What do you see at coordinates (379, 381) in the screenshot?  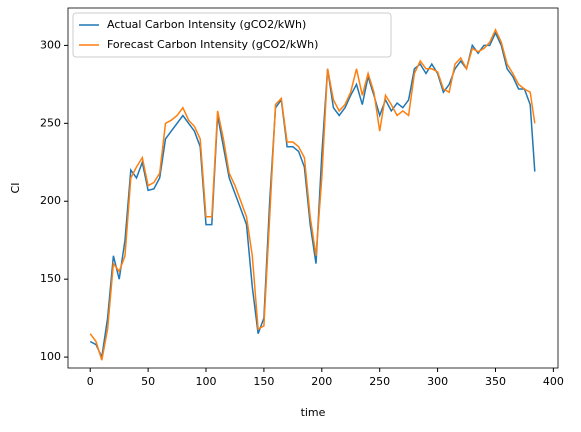 I see `x-tick-label: 250` at bounding box center [379, 381].